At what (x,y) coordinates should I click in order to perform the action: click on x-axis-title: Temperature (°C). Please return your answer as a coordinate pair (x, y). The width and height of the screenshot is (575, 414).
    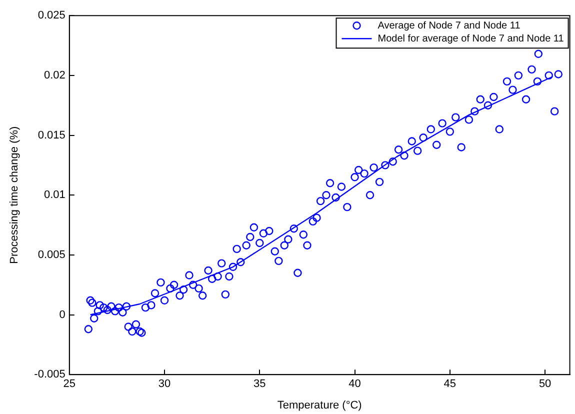
    Looking at the image, I should click on (319, 405).